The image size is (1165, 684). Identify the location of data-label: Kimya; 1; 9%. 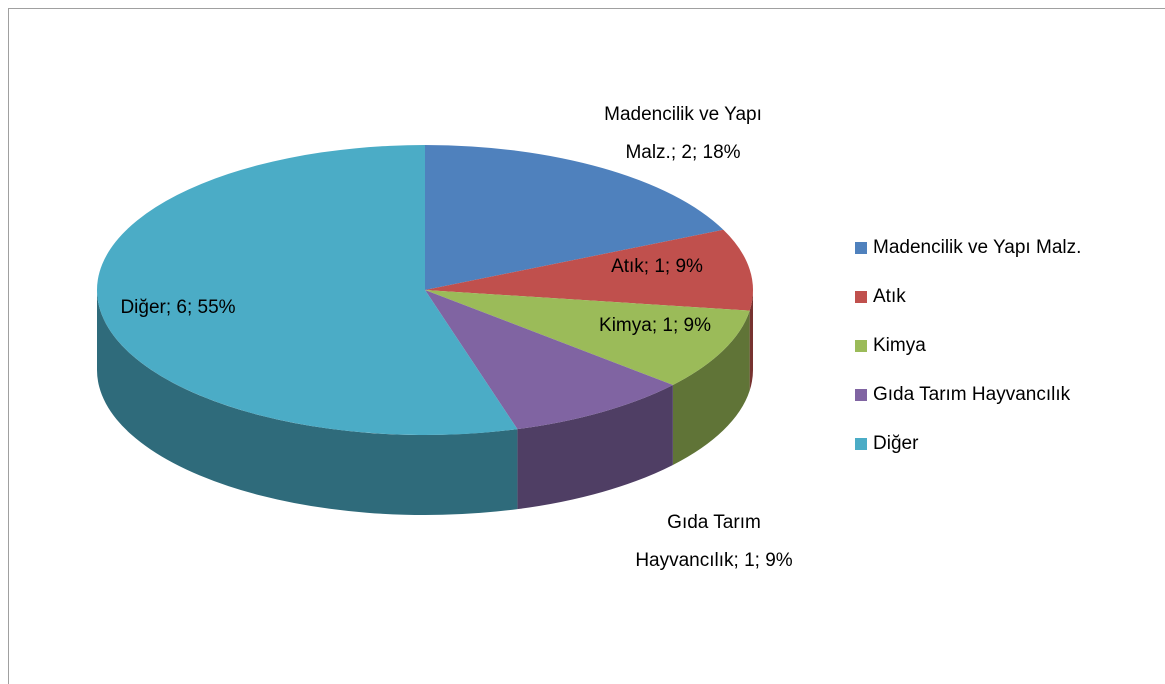
(655, 325).